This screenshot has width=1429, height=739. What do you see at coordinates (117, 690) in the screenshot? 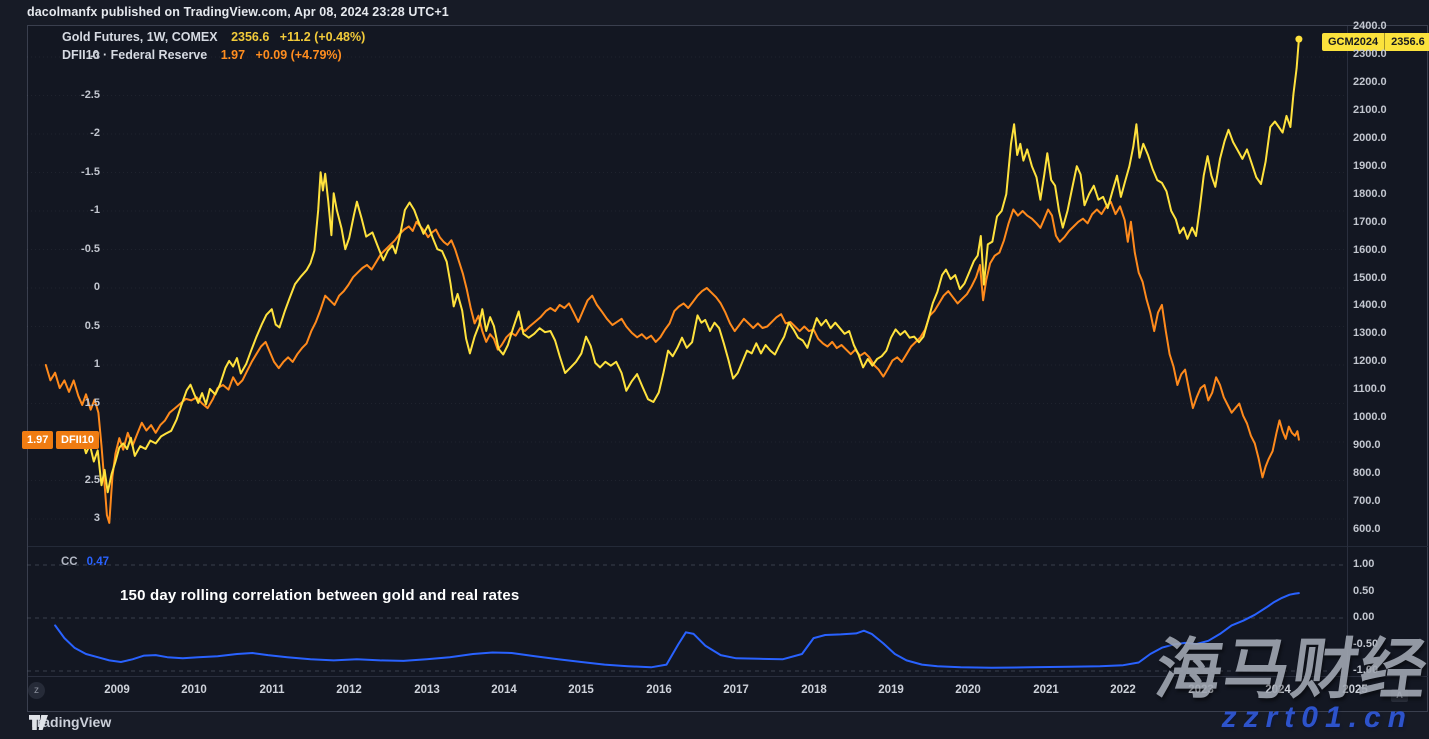
I see `year-label: 2009` at bounding box center [117, 690].